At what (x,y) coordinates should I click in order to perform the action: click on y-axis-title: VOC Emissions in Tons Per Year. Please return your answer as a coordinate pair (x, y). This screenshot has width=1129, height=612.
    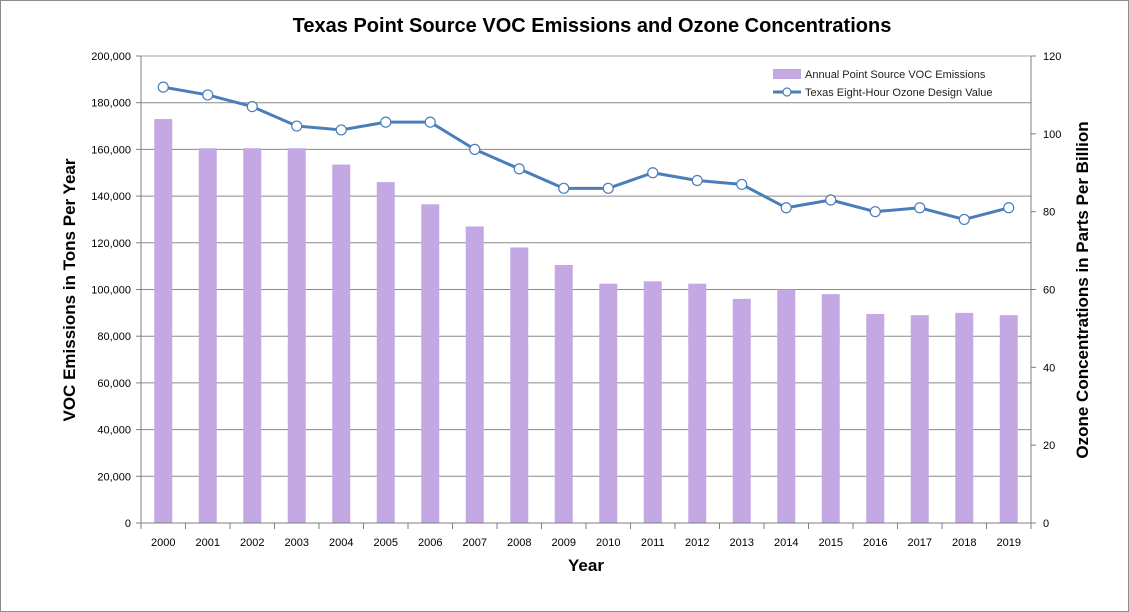
    Looking at the image, I should click on (69, 289).